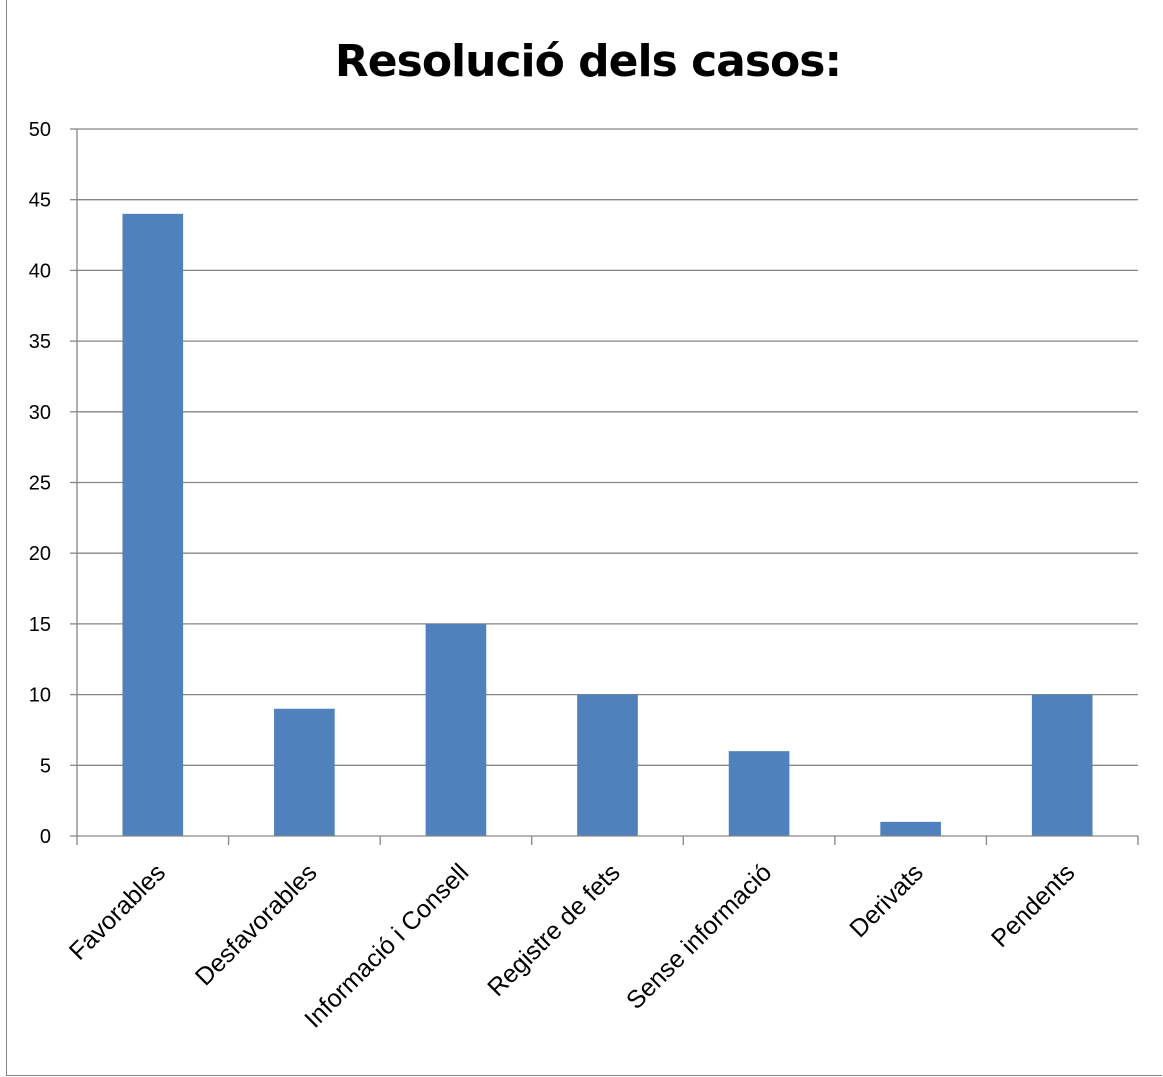 This screenshot has height=1077, width=1163. What do you see at coordinates (886, 900) in the screenshot?
I see `x-tick-label: Derivats` at bounding box center [886, 900].